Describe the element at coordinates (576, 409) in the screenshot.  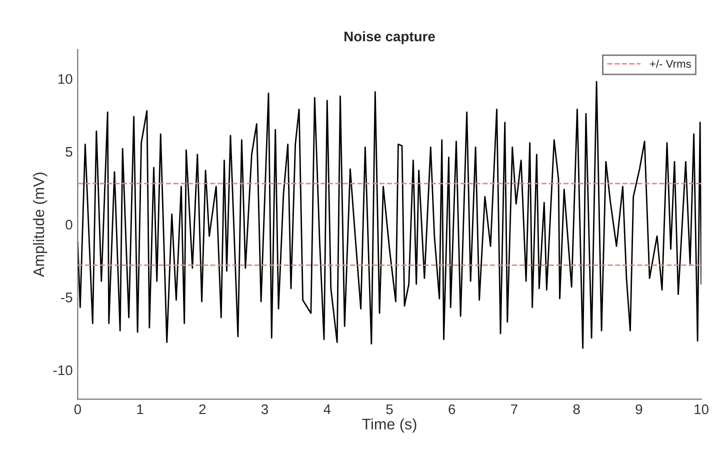
I see `x-tick-label: 8` at that location.